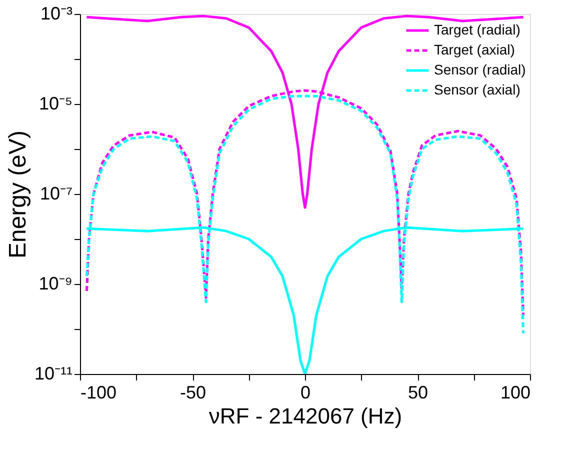  I want to click on legend-label: Target (radial), so click(477, 30).